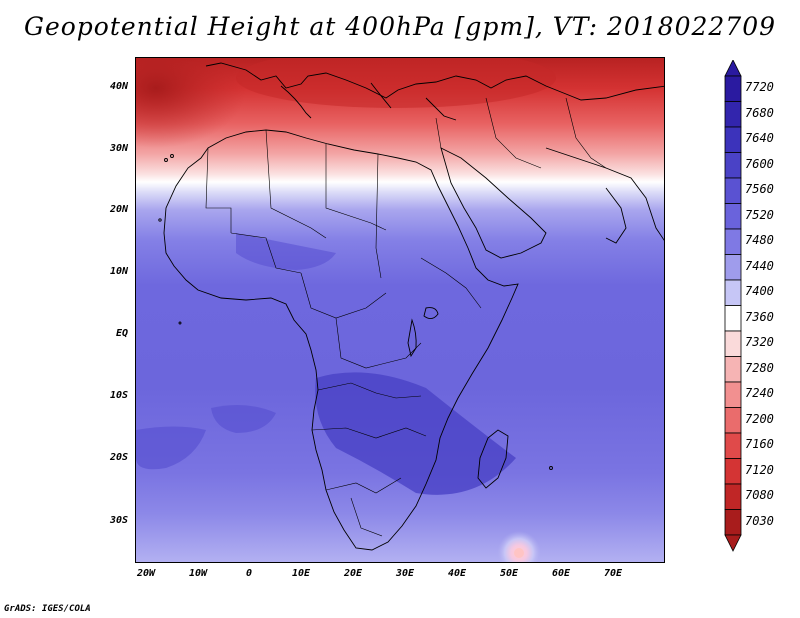 This screenshot has width=800, height=618. Describe the element at coordinates (146, 573) in the screenshot. I see `lon-label-20w: 20W` at that location.